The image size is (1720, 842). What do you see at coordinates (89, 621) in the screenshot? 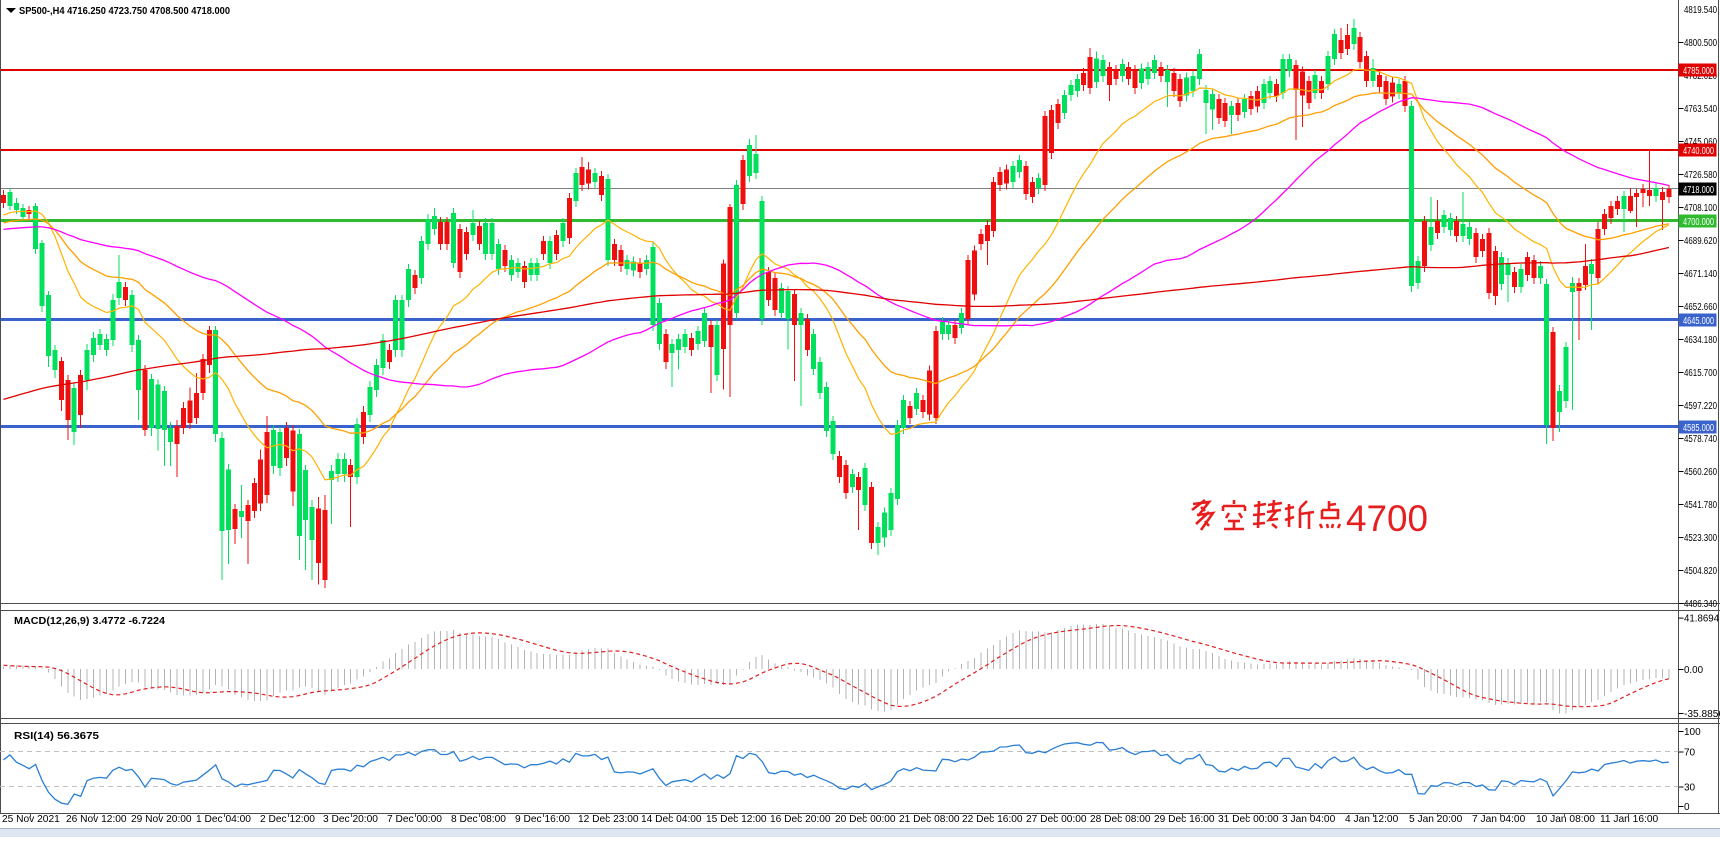
I see `svg-text: MACD(12,26,9) 3.4772 -6.7224` at bounding box center [89, 621].